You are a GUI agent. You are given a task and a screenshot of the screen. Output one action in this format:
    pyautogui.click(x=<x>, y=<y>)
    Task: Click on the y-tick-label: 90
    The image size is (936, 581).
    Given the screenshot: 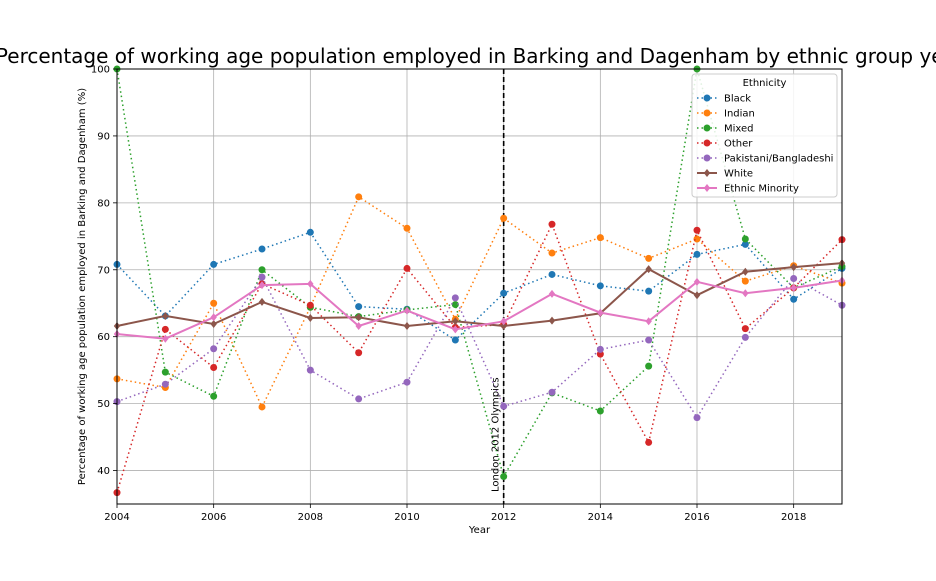 What is the action you would take?
    pyautogui.click(x=103, y=136)
    